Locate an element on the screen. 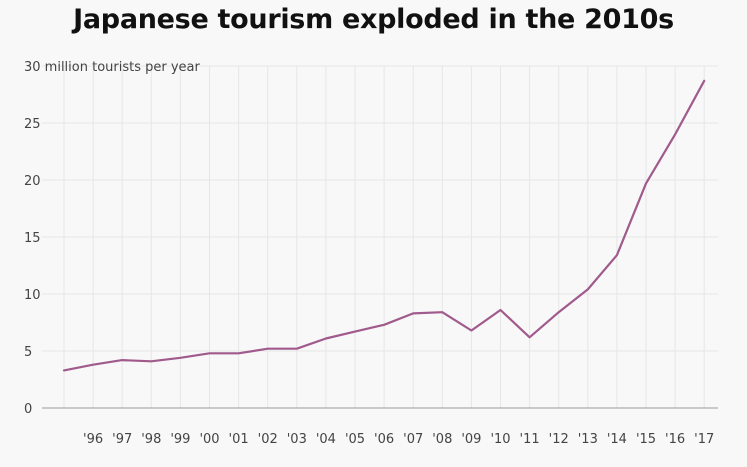  x-tick-label: '99 is located at coordinates (180, 439).